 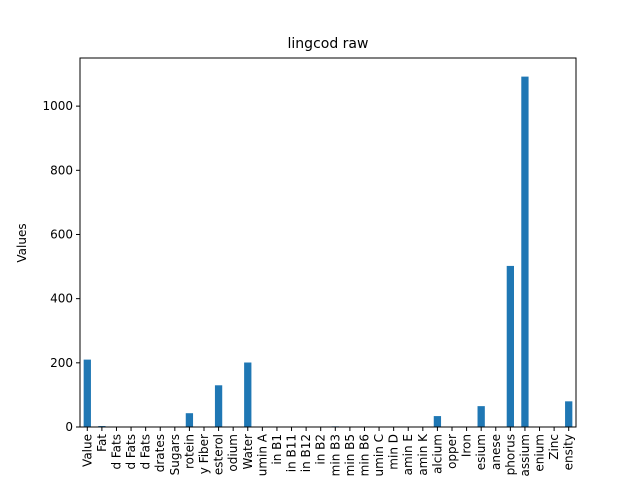 I want to click on x-tick-label: anese, so click(x=496, y=452).